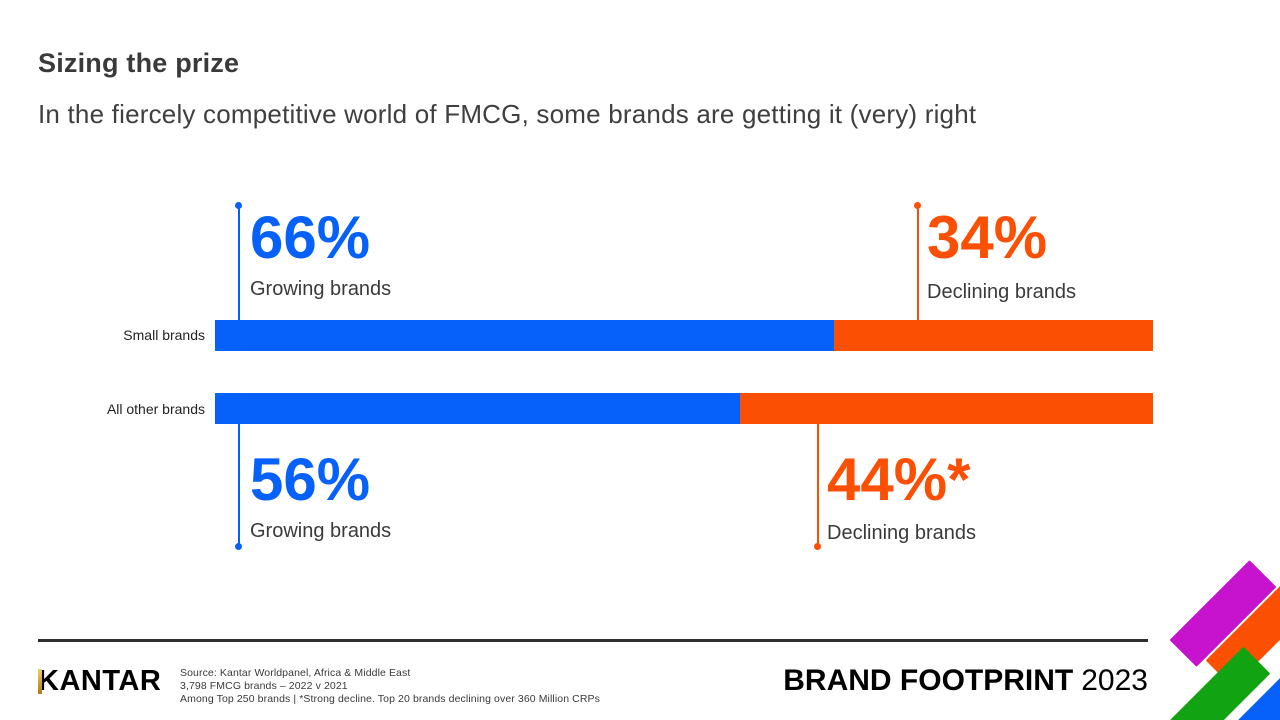 The width and height of the screenshot is (1280, 720). I want to click on callout-value-declining-small: 34%, so click(987, 237).